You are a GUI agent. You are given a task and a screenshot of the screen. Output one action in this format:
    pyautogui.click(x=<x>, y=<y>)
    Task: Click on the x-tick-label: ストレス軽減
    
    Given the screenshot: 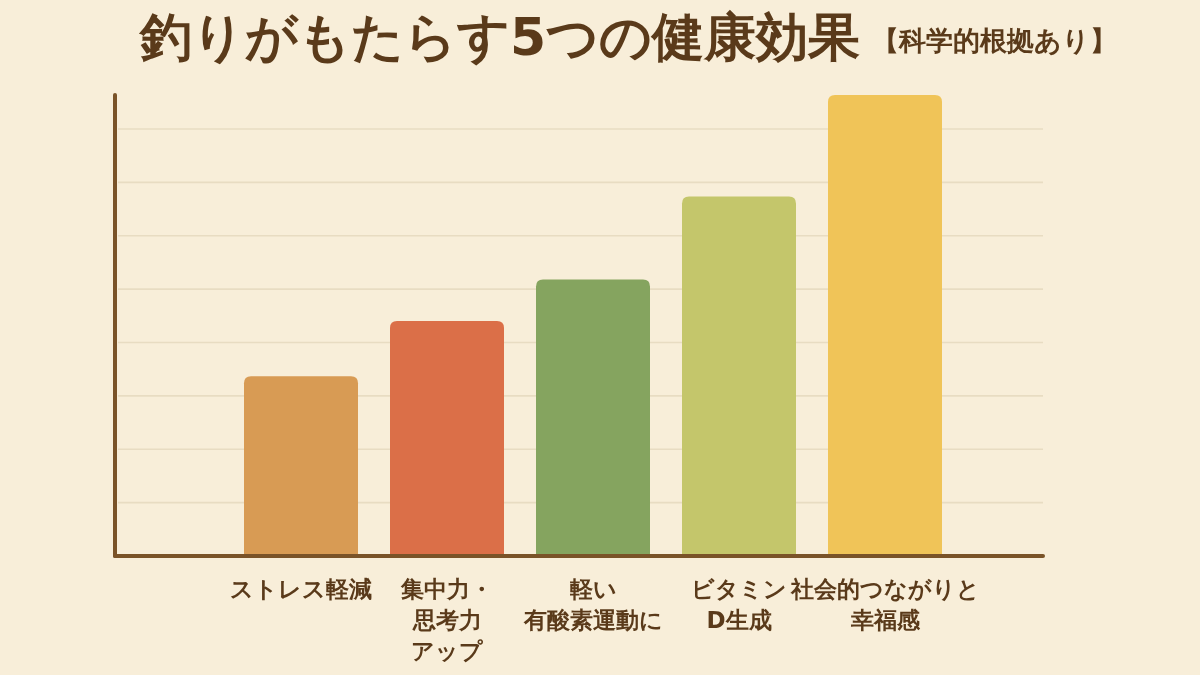 What is the action you would take?
    pyautogui.click(x=301, y=589)
    